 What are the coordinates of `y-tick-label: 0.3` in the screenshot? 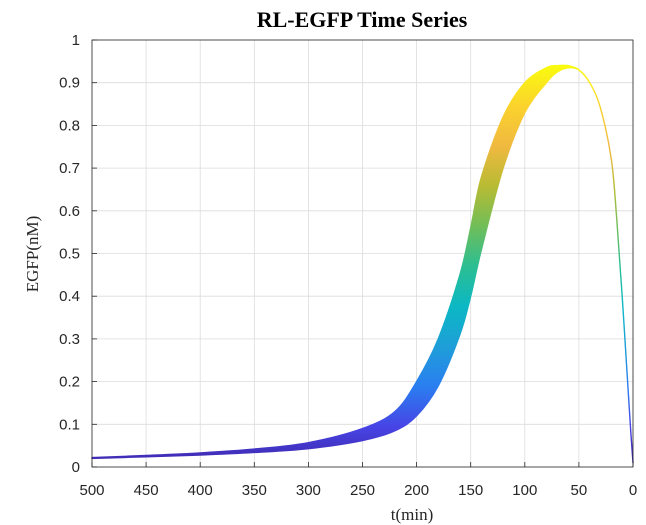 It's located at (69, 339).